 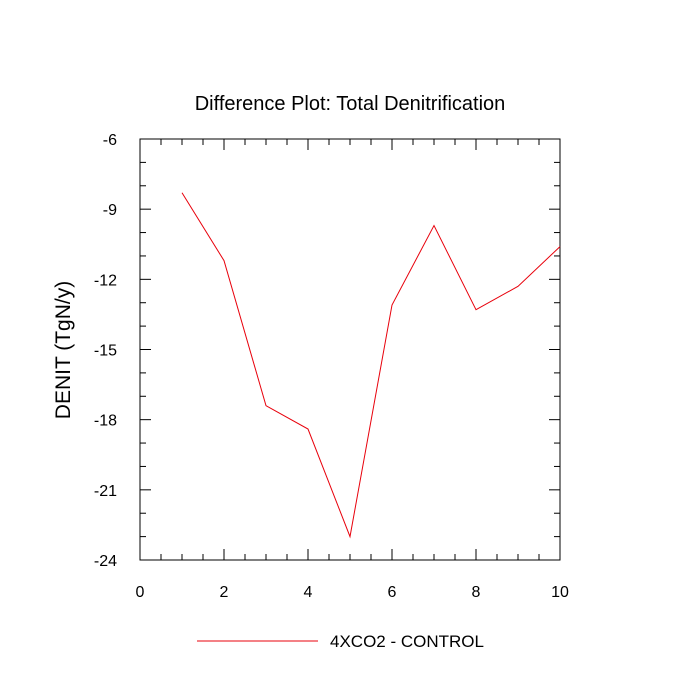 What do you see at coordinates (105, 280) in the screenshot?
I see `y-tick-label: -12` at bounding box center [105, 280].